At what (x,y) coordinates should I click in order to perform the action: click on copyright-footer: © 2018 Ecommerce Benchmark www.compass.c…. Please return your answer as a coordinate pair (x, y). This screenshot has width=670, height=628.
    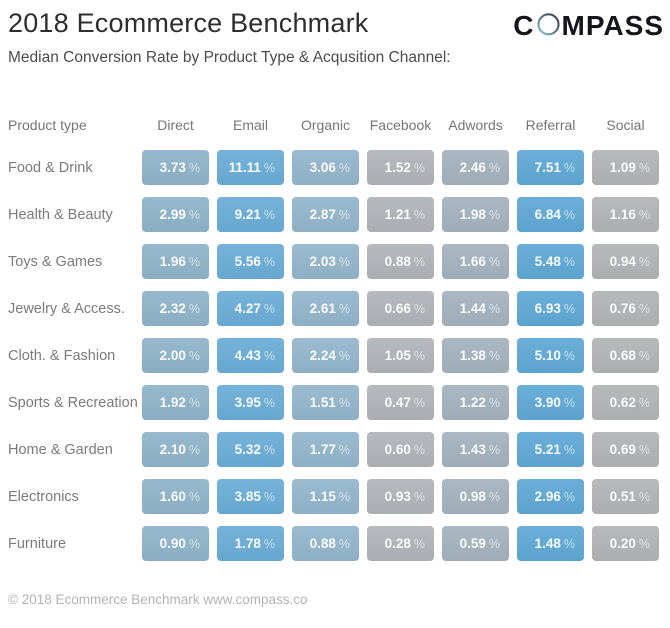
    Looking at the image, I should click on (158, 599).